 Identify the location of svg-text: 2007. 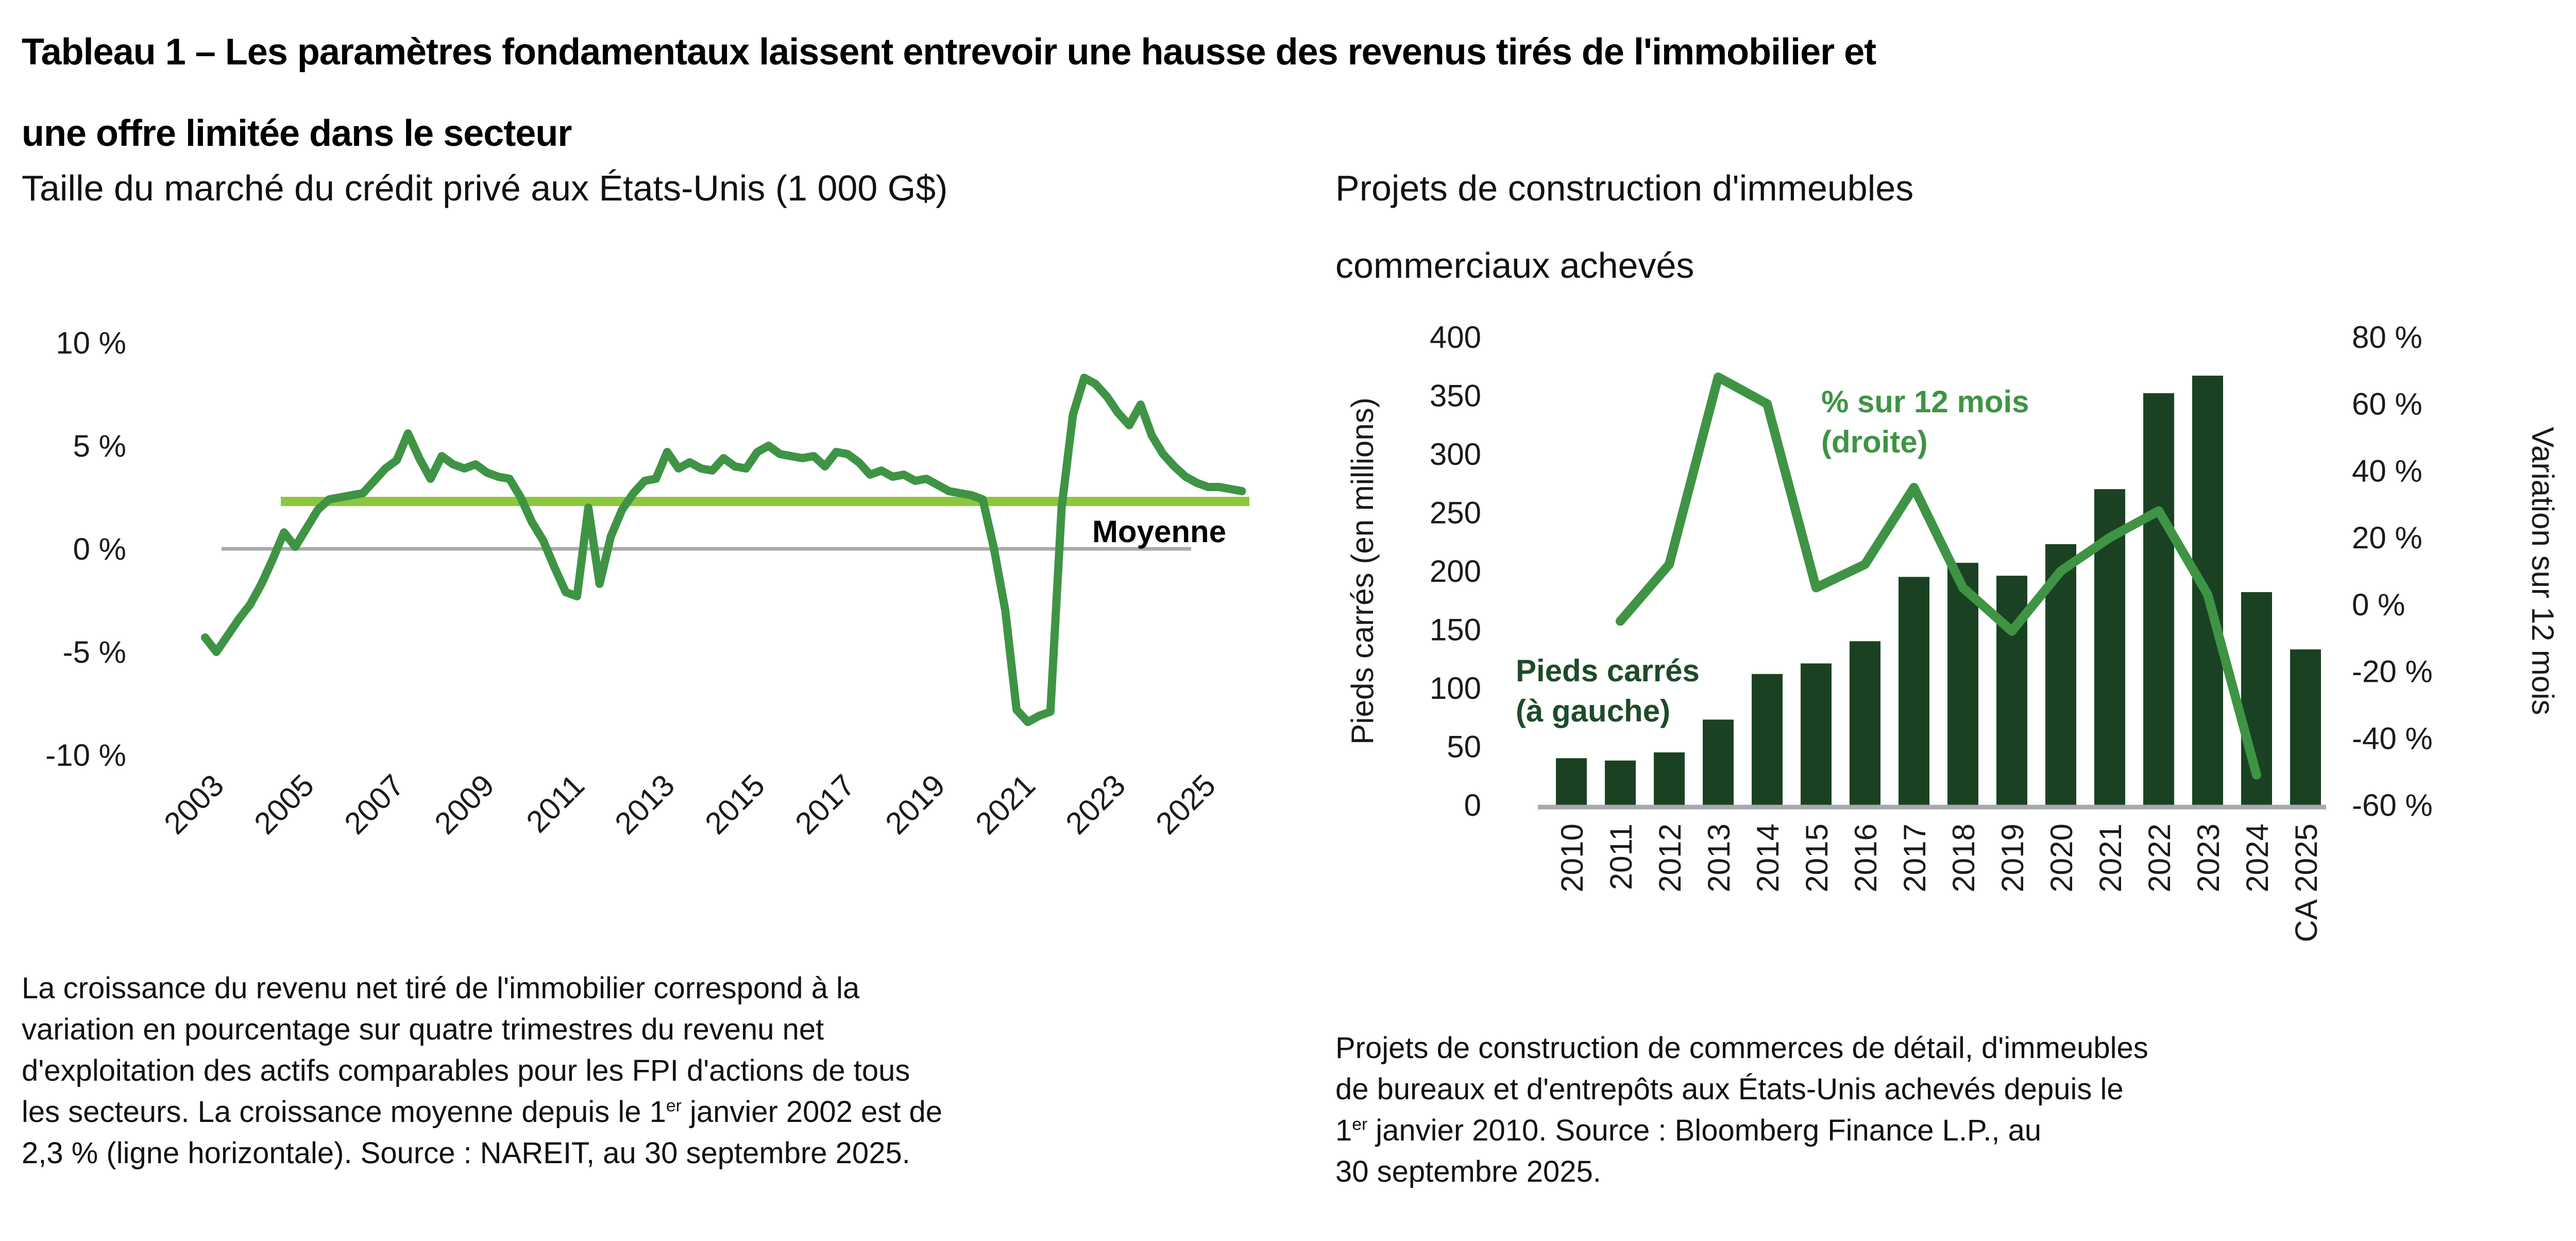
(374, 804).